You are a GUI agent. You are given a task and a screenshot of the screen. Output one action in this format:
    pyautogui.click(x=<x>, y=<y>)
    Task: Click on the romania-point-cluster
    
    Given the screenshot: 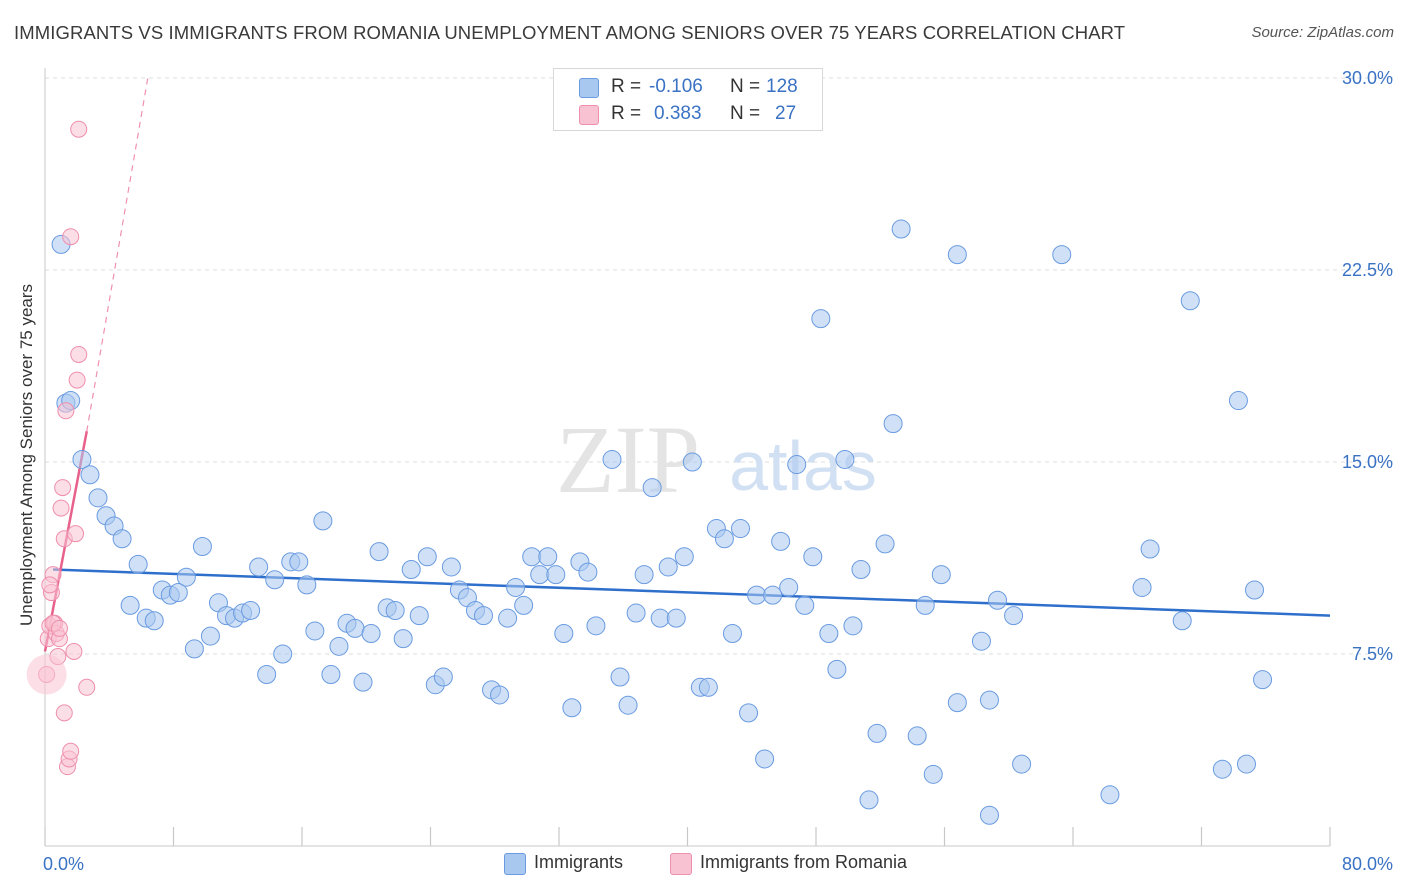 What is the action you would take?
    pyautogui.click(x=46, y=674)
    